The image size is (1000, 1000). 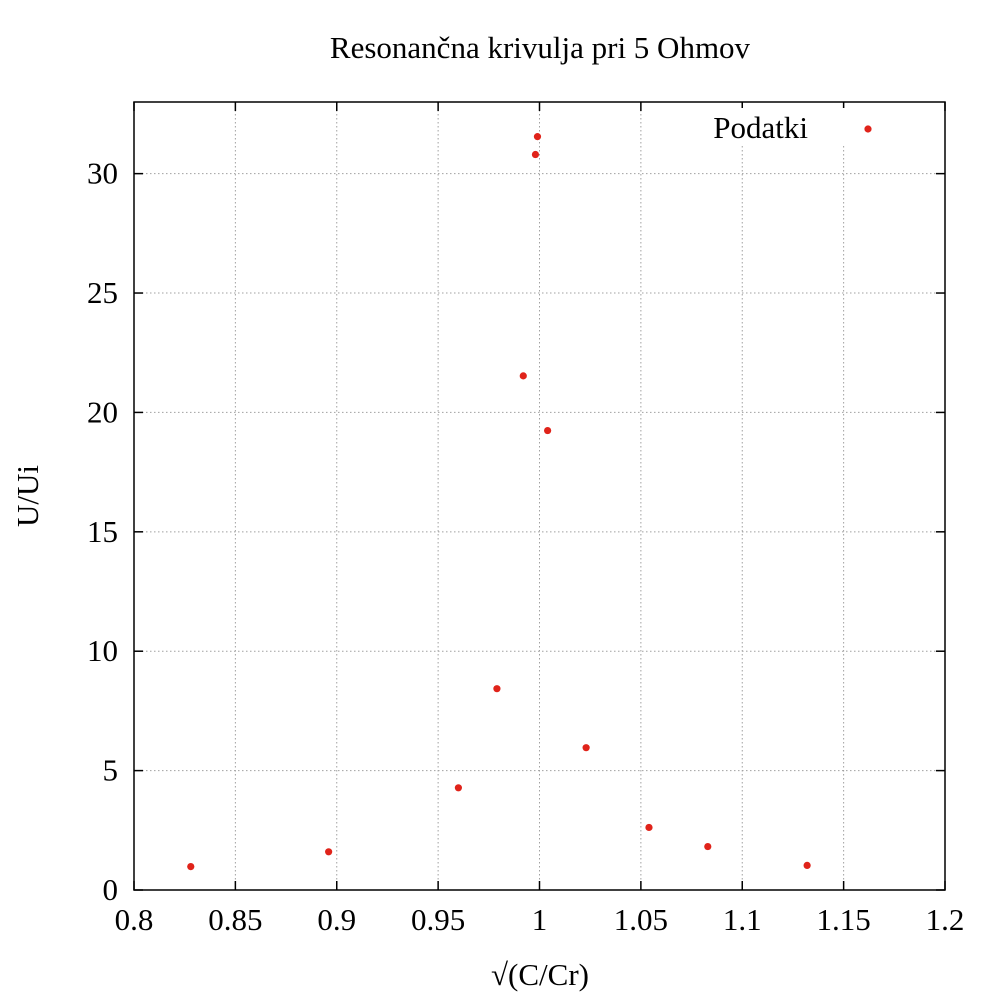 I want to click on legend-marker, so click(x=868, y=129).